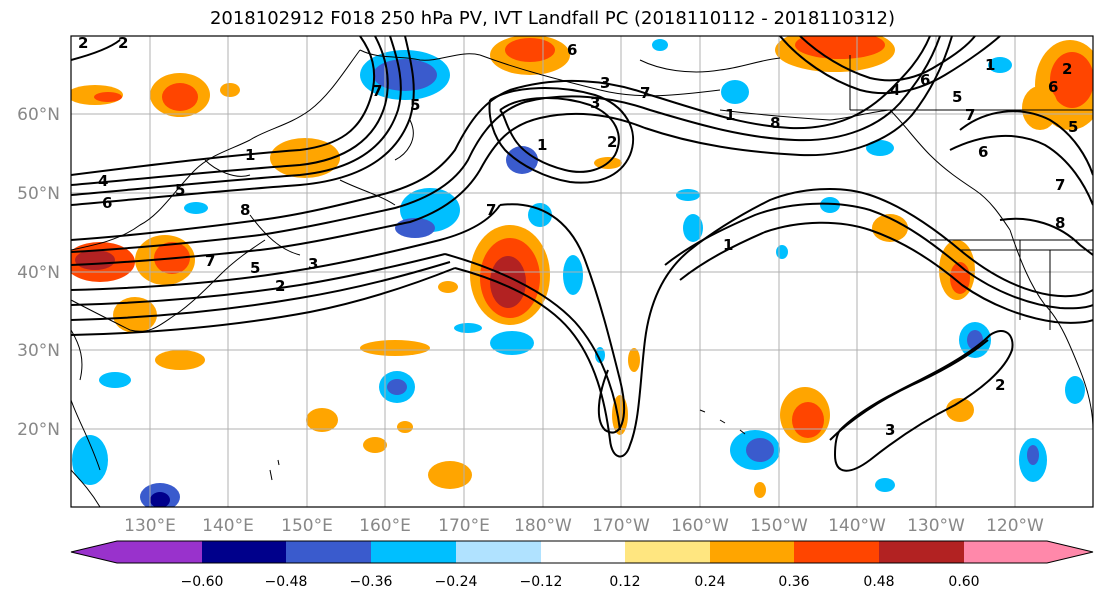 This screenshot has width=1105, height=605. I want to click on colorbar-extend-high, so click(1070, 552).